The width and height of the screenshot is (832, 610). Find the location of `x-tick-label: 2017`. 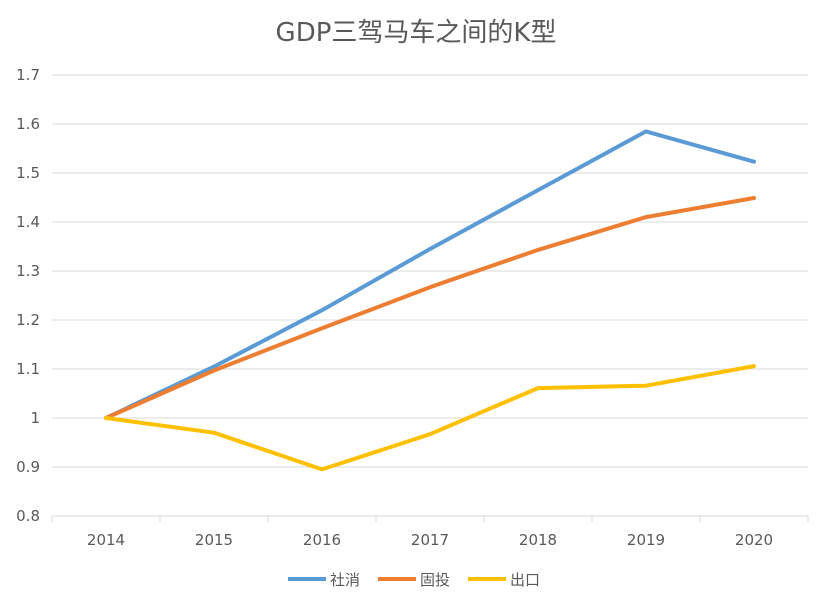

x-tick-label: 2017 is located at coordinates (430, 540).